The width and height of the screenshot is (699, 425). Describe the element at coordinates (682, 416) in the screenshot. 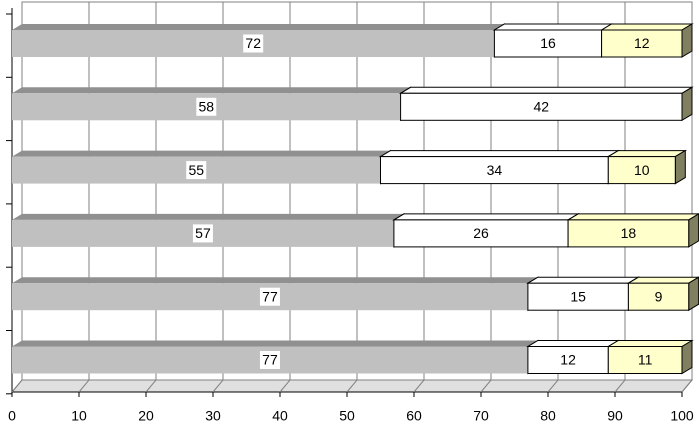

I see `x-tick-label: 100` at that location.